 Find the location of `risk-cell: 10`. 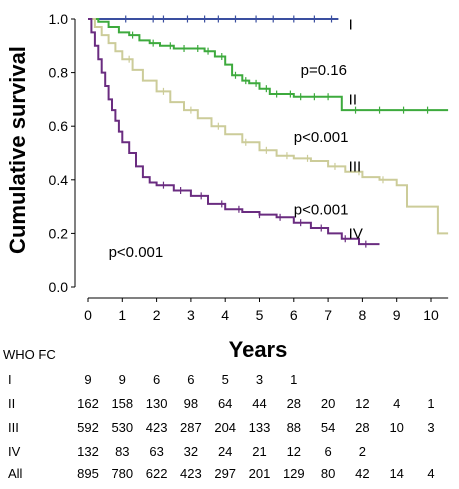

risk-cell: 10 is located at coordinates (396, 427).